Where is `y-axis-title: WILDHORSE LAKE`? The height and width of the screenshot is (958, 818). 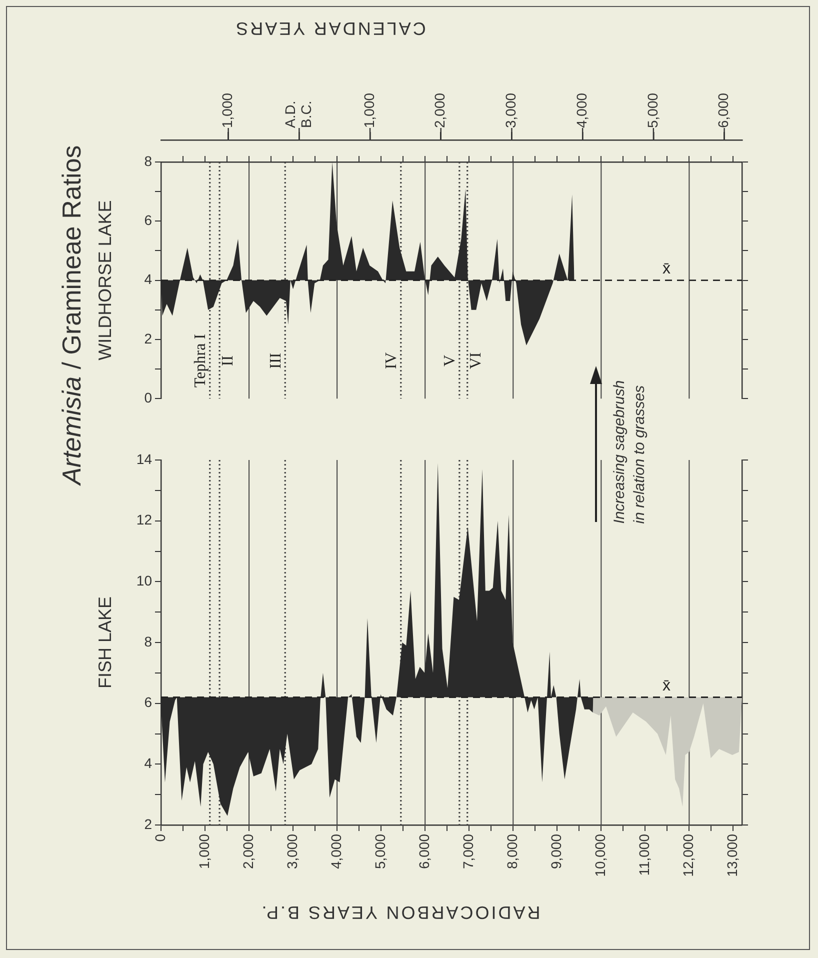 y-axis-title: WILDHORSE LAKE is located at coordinates (104, 280).